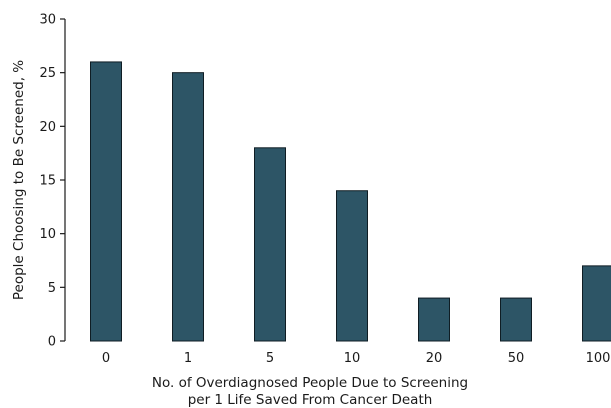 Image resolution: width=611 pixels, height=408 pixels. Describe the element at coordinates (47, 234) in the screenshot. I see `y-tick-label: 10` at that location.